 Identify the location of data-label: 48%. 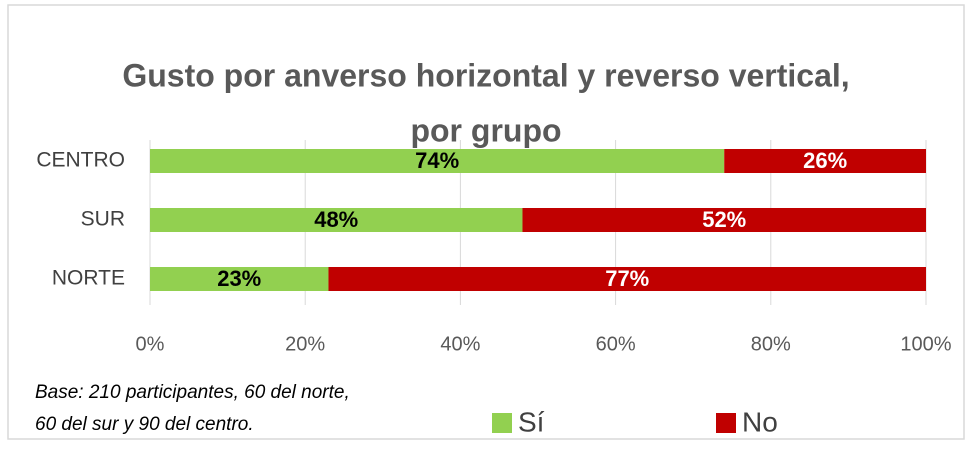
(336, 219).